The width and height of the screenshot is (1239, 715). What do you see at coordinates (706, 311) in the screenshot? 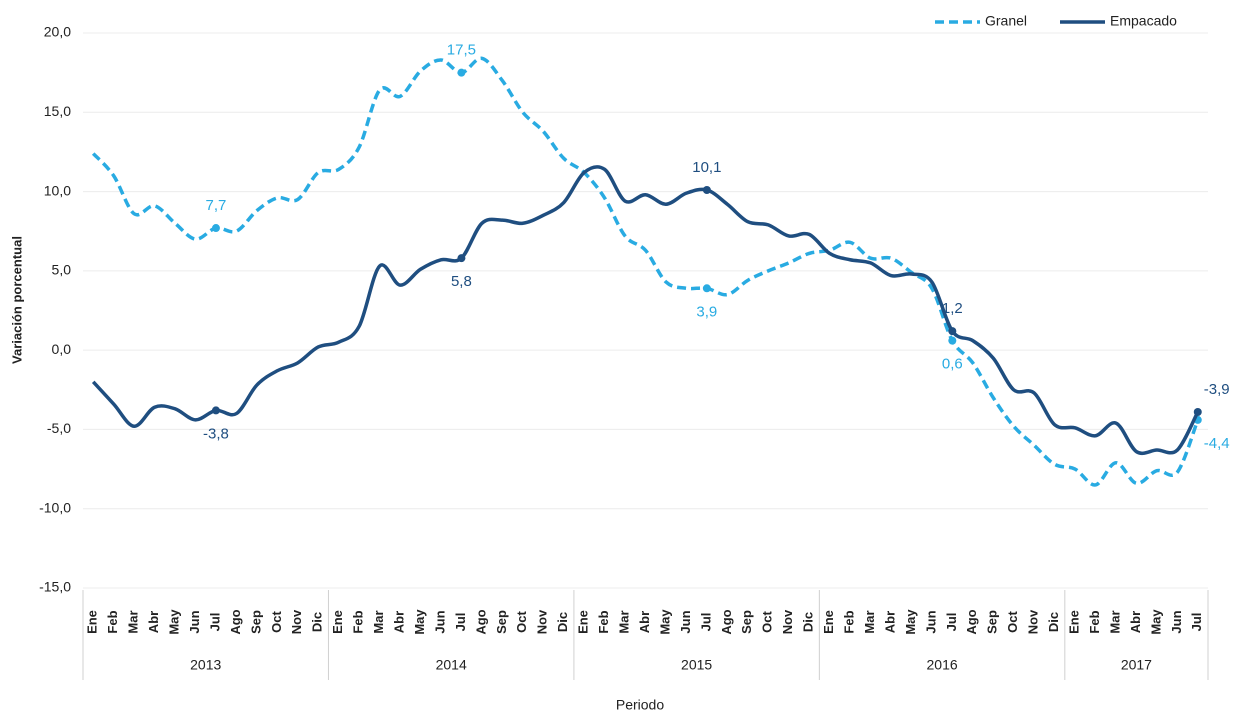
I see `data-label: 3,9` at bounding box center [706, 311].